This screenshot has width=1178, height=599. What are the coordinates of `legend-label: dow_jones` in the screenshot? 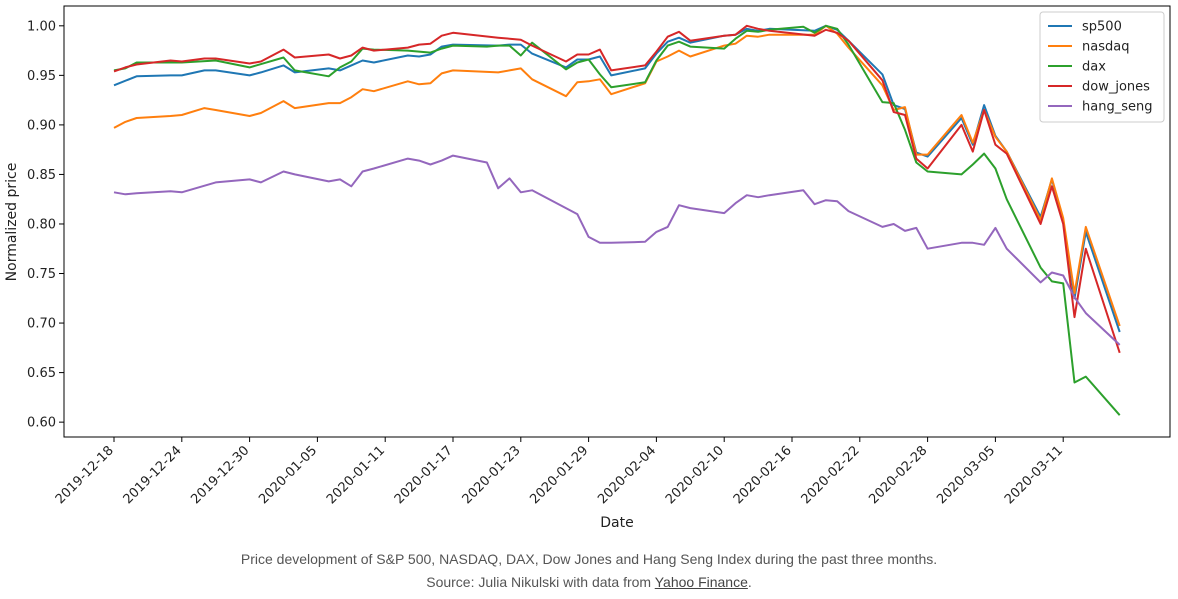 It's located at (1116, 87).